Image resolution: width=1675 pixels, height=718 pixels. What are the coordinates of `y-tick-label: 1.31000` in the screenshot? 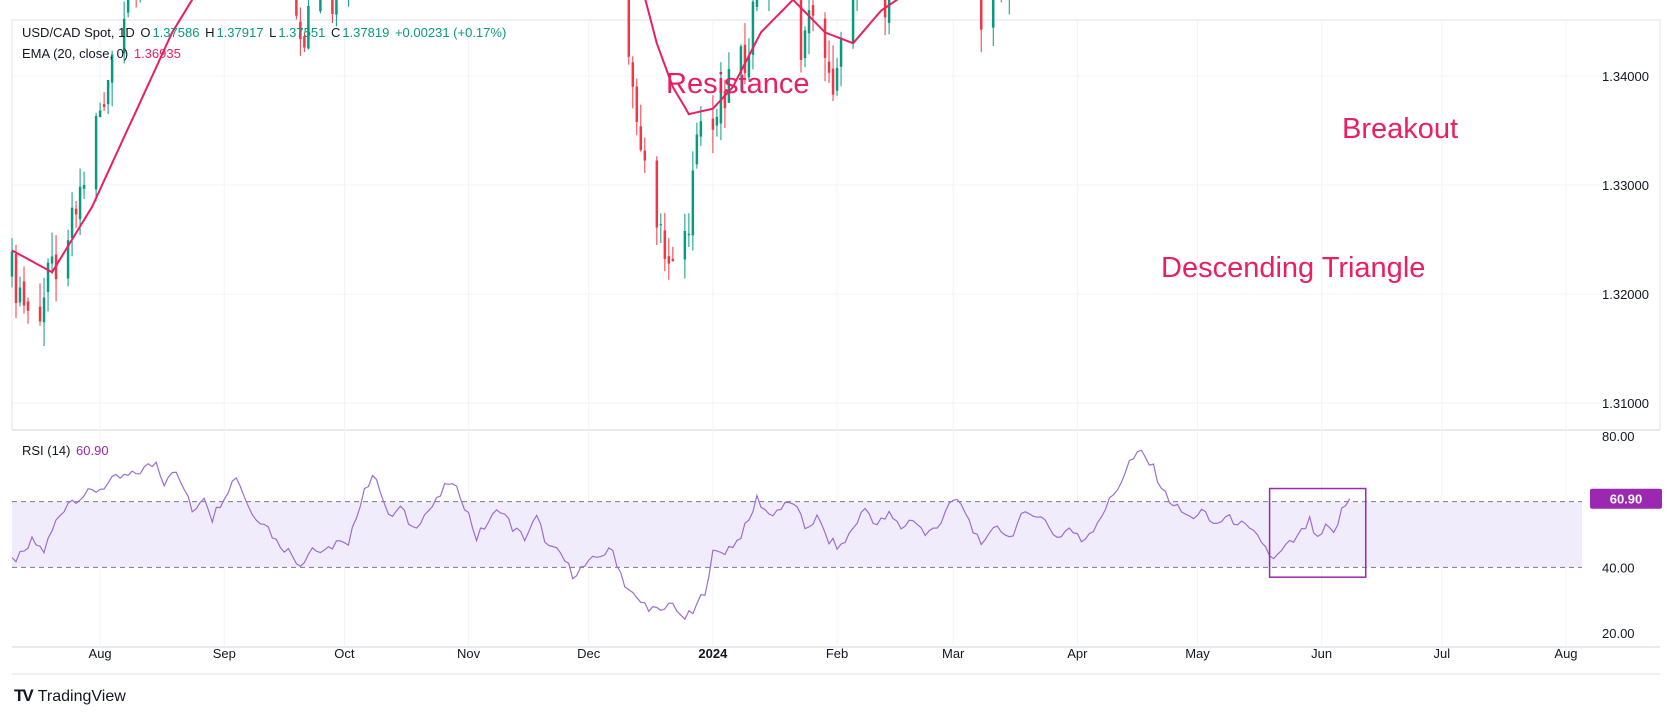 It's located at (1625, 403).